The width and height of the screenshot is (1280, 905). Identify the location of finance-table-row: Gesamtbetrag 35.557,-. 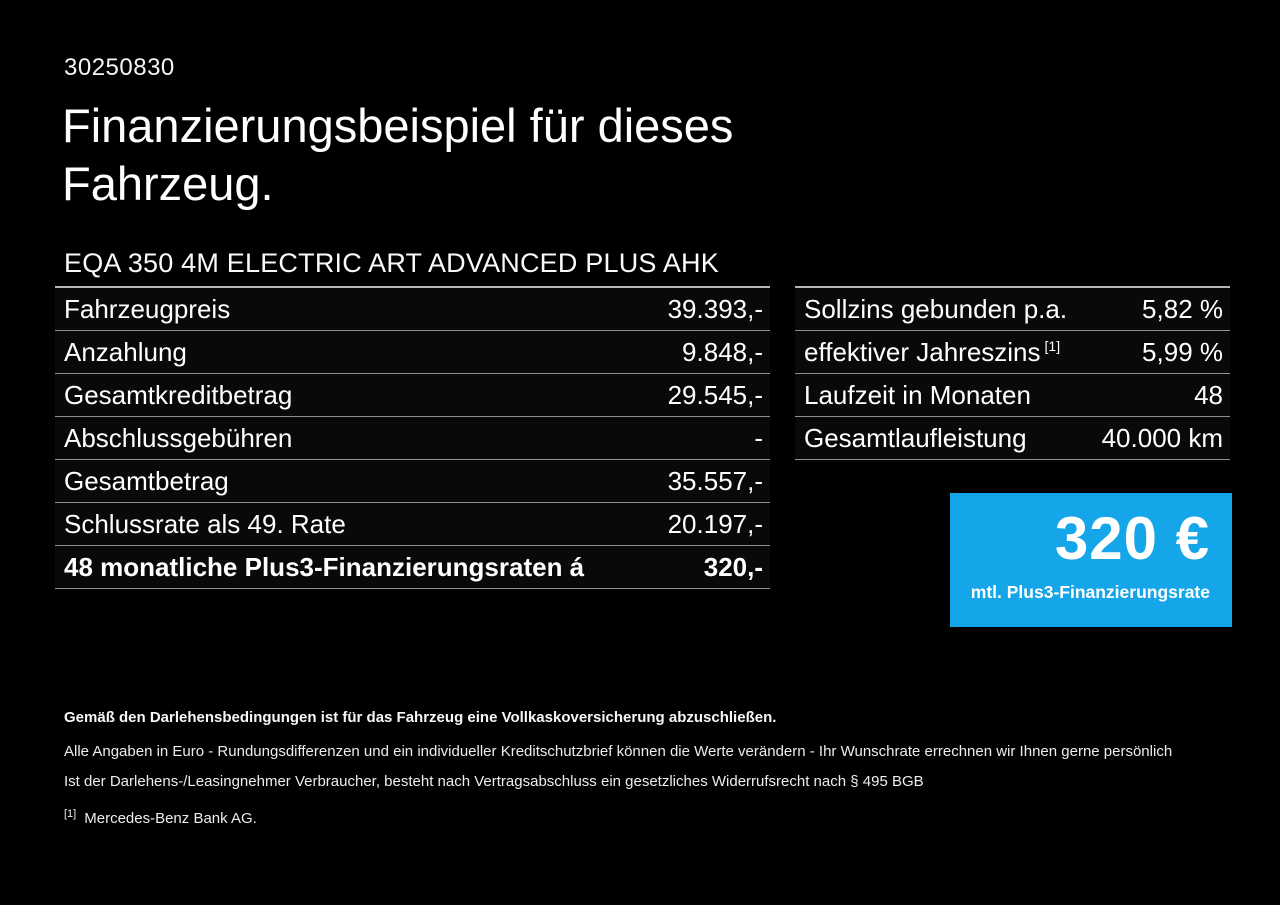
(412, 481).